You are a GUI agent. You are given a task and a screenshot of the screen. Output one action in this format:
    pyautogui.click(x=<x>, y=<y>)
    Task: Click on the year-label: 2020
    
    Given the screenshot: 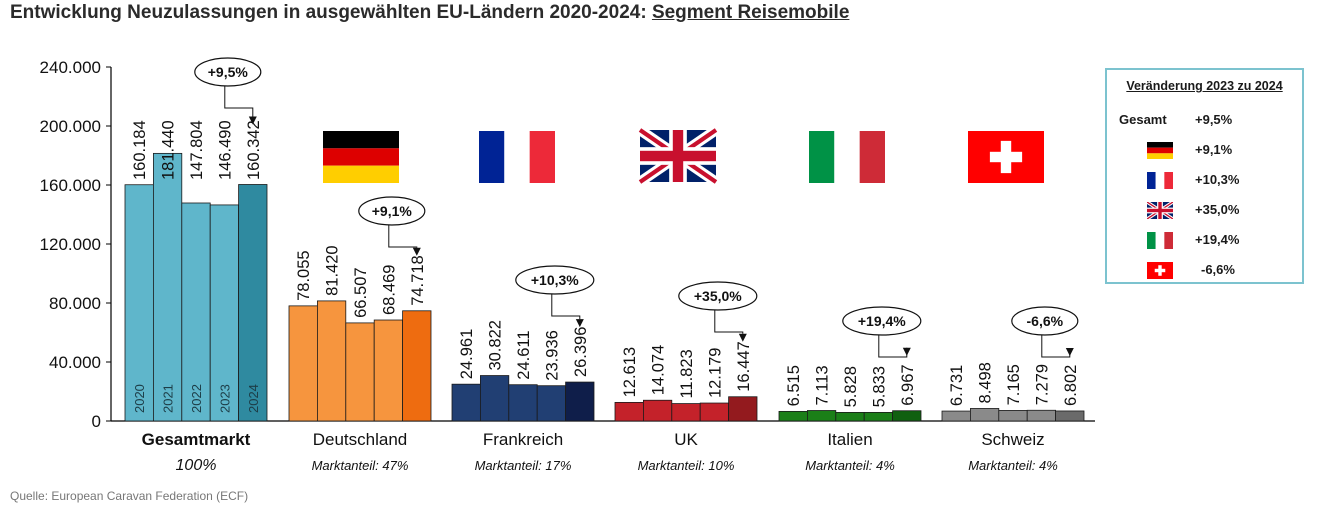 What is the action you would take?
    pyautogui.click(x=139, y=398)
    